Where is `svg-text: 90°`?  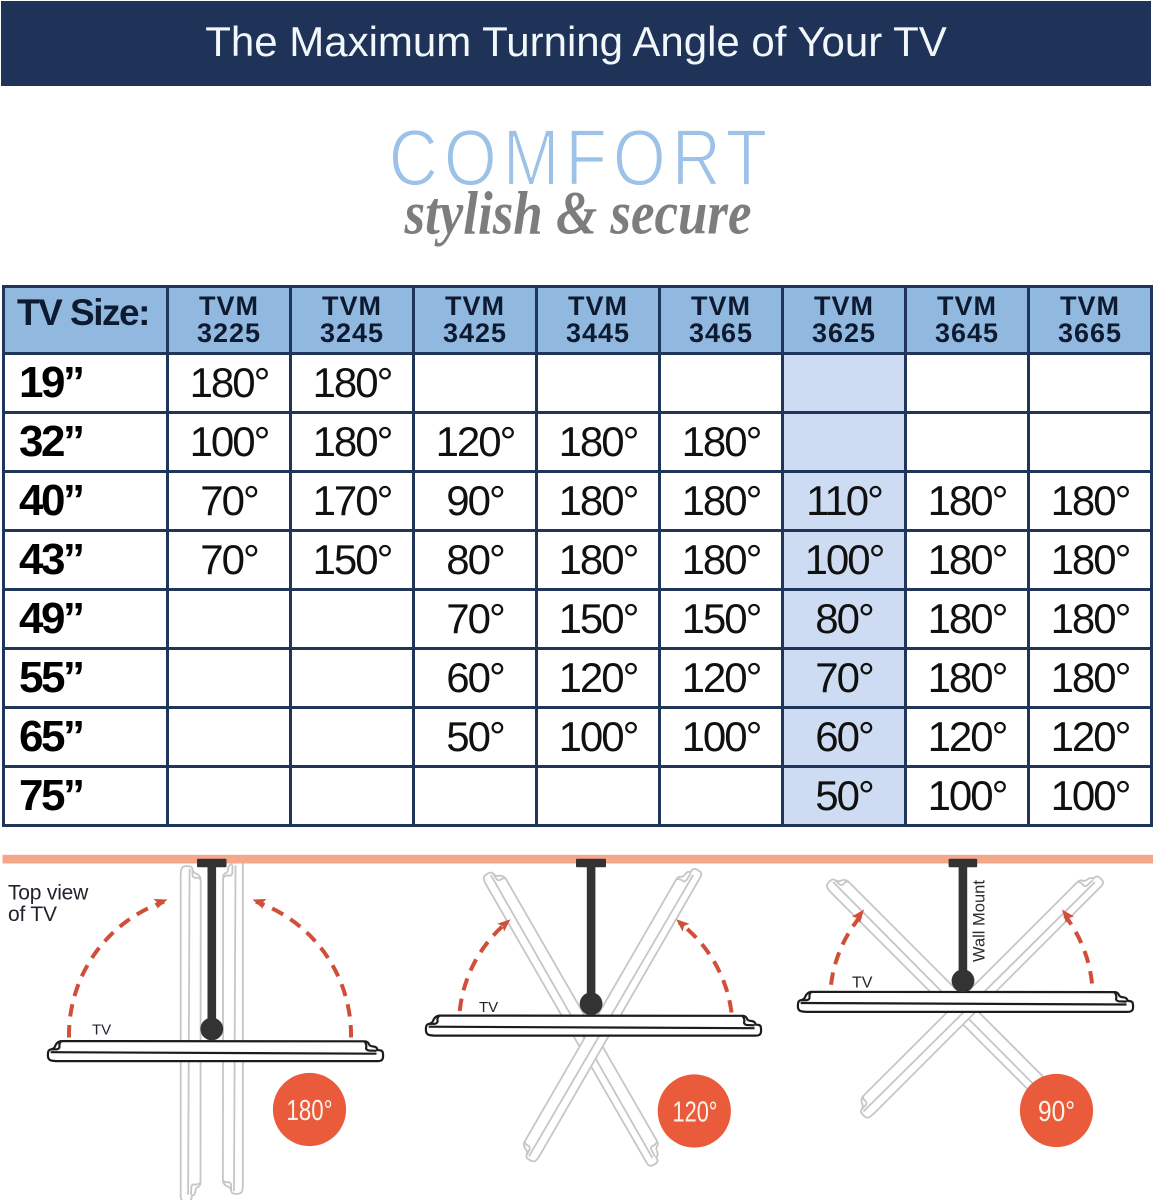
svg-text: 90° is located at coordinates (1056, 1112).